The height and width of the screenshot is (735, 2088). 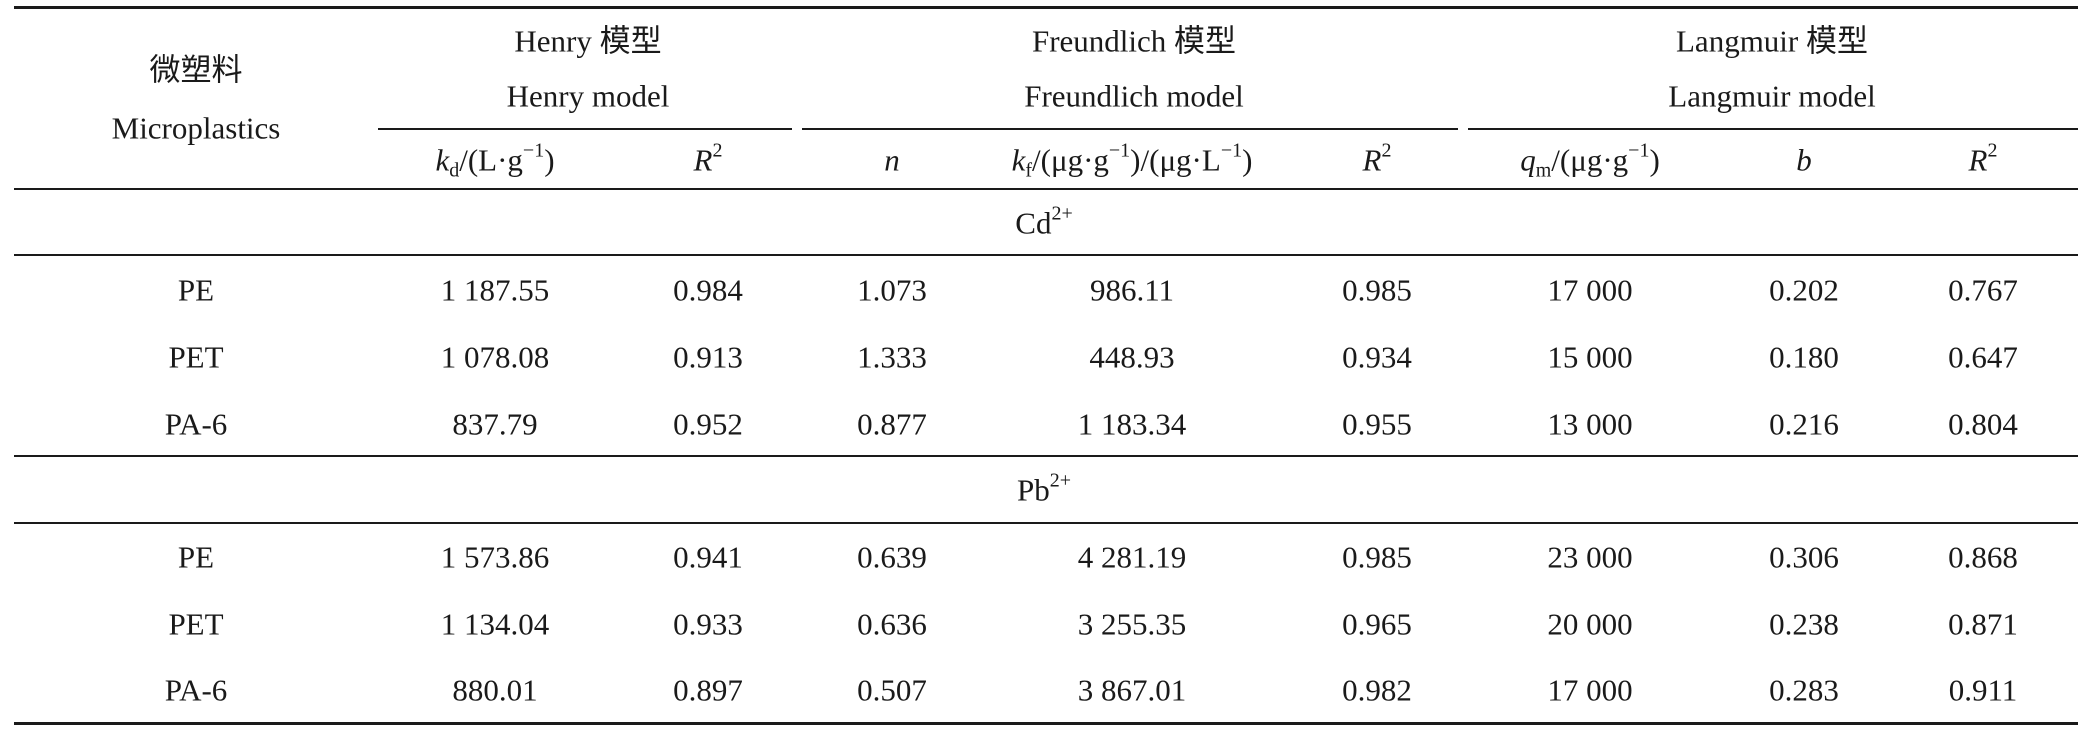 What do you see at coordinates (1590, 690) in the screenshot?
I see `pb-row-pa6-qm: 17 000` at bounding box center [1590, 690].